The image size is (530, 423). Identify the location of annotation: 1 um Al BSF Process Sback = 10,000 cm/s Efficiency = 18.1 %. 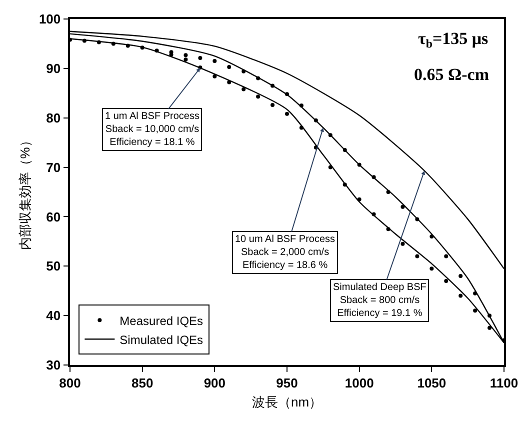
(152, 129).